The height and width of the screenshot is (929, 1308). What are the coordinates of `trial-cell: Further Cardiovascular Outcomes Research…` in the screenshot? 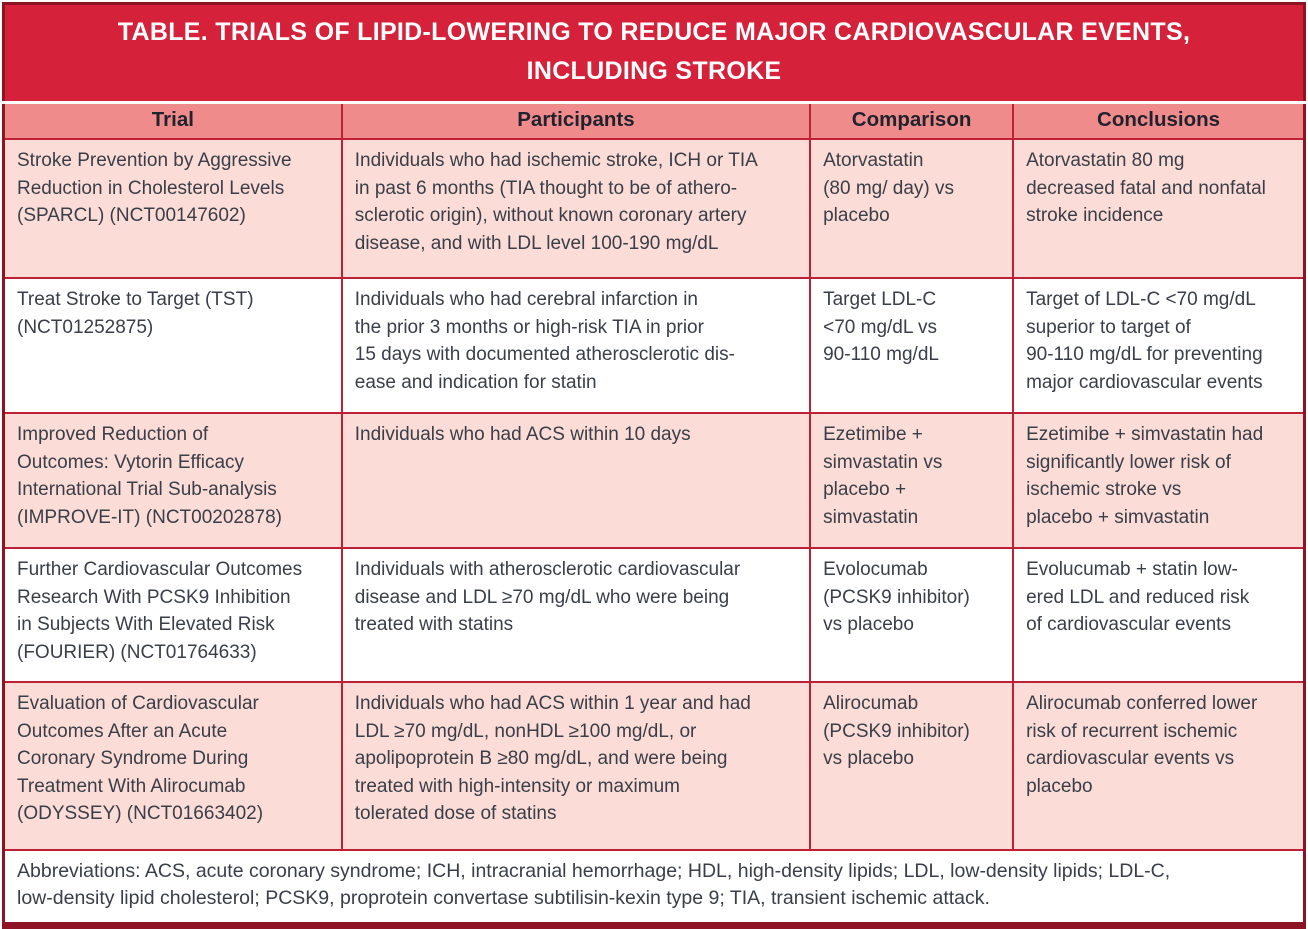 It's located at (172, 615).